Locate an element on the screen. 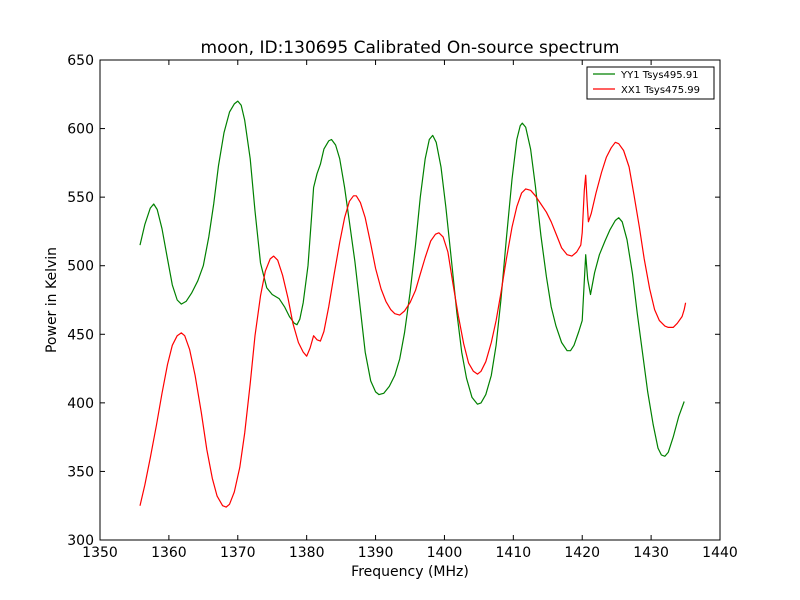 This screenshot has height=600, width=800. legend-box is located at coordinates (650, 83).